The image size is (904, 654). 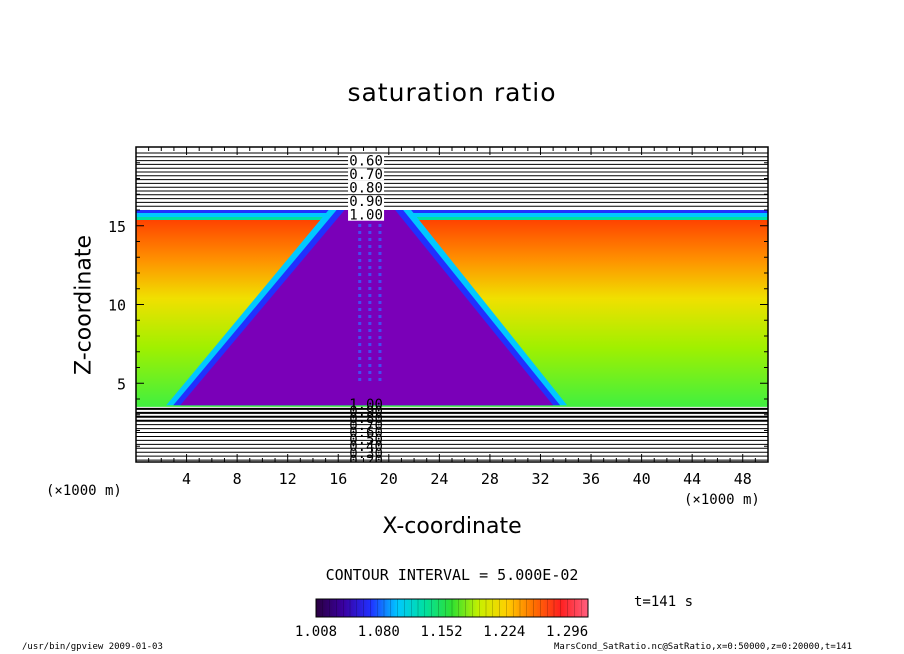 What do you see at coordinates (692, 479) in the screenshot?
I see `x-tick-label: 44` at bounding box center [692, 479].